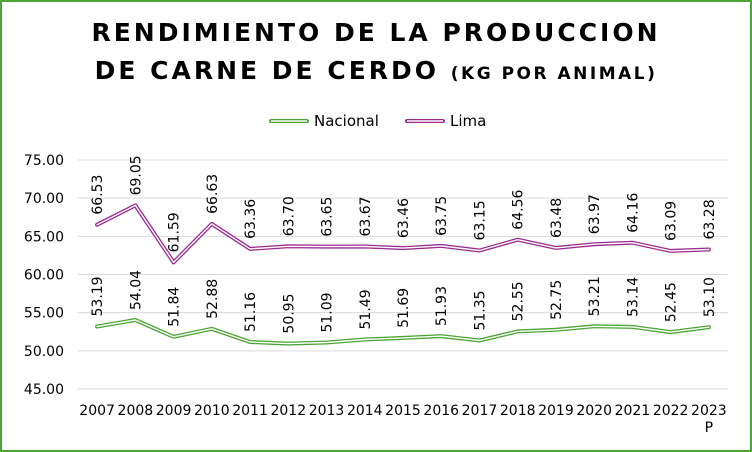 Image resolution: width=752 pixels, height=452 pixels. Describe the element at coordinates (213, 194) in the screenshot. I see `data-label-lima: 66.63` at that location.